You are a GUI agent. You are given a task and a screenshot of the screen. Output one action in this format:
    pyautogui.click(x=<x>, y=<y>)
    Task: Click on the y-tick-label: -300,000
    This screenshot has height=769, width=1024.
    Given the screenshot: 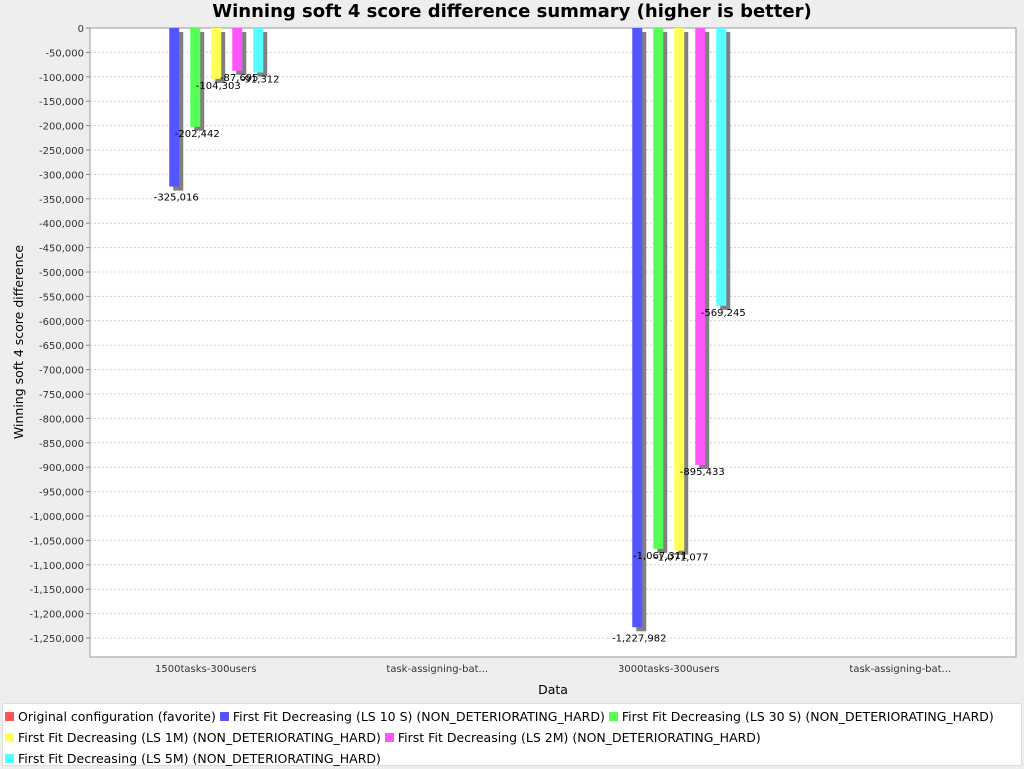 What is the action you would take?
    pyautogui.click(x=61, y=175)
    